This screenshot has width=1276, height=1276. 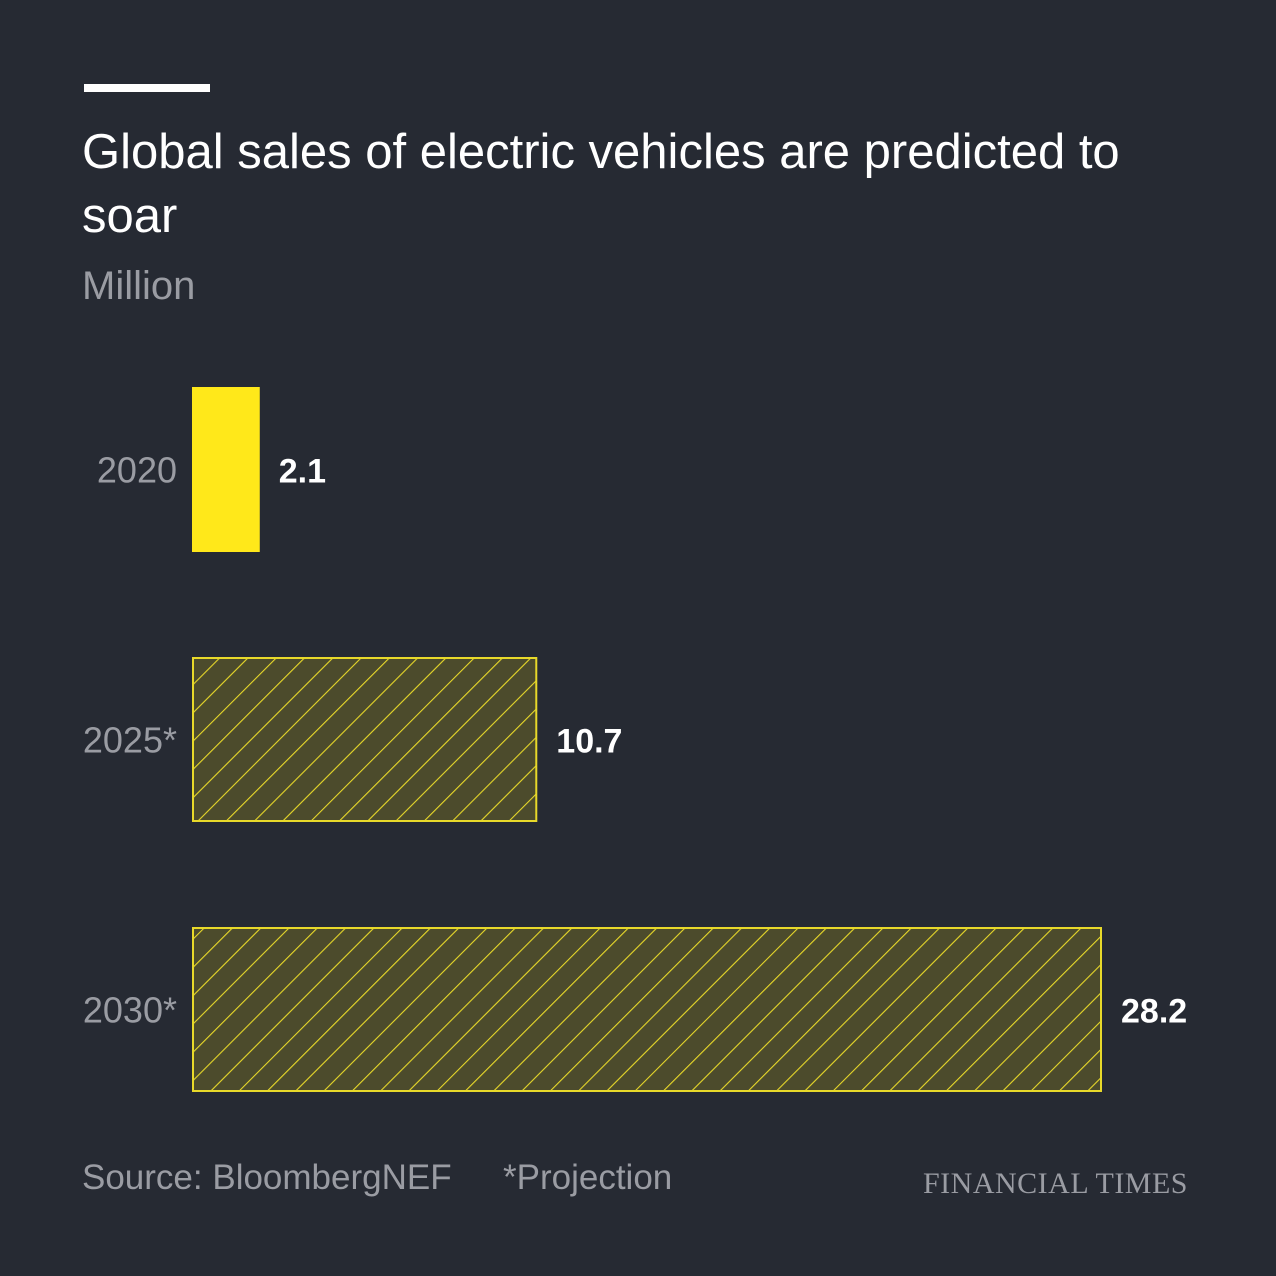 What do you see at coordinates (147, 88) in the screenshot?
I see `title-accent-rule` at bounding box center [147, 88].